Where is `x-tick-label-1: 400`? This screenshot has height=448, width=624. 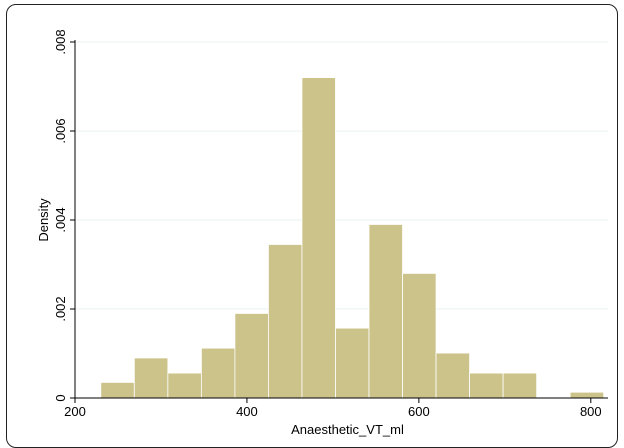 x-tick-label-1: 400 is located at coordinates (247, 411).